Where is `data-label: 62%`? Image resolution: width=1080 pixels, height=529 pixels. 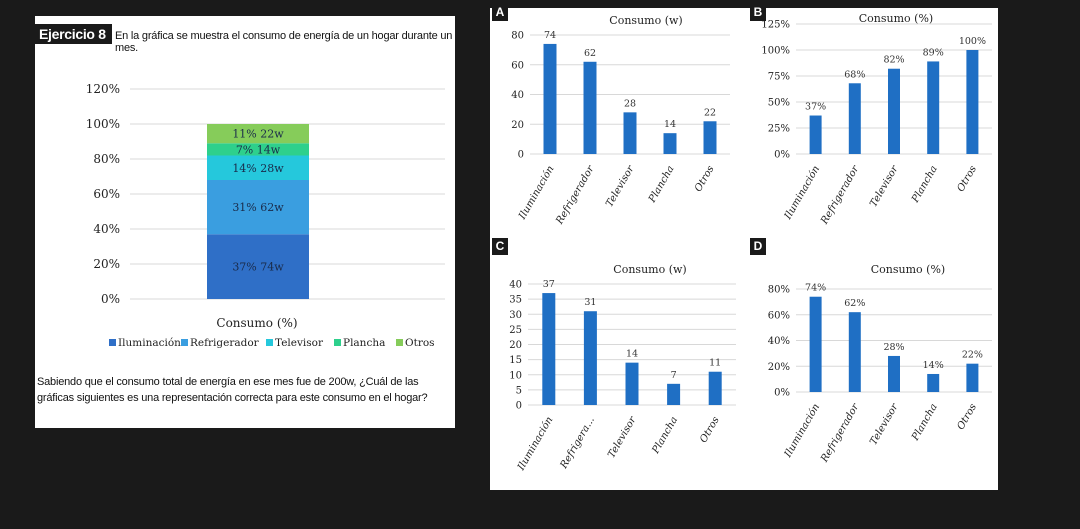
data-label: 62% is located at coordinates (854, 303).